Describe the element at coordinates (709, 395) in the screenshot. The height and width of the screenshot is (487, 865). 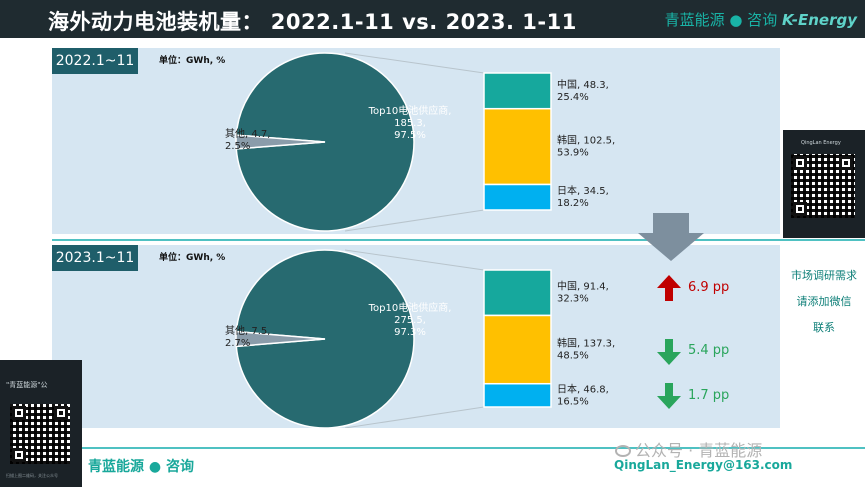
I see `change-japan: 1.7 pp` at that location.